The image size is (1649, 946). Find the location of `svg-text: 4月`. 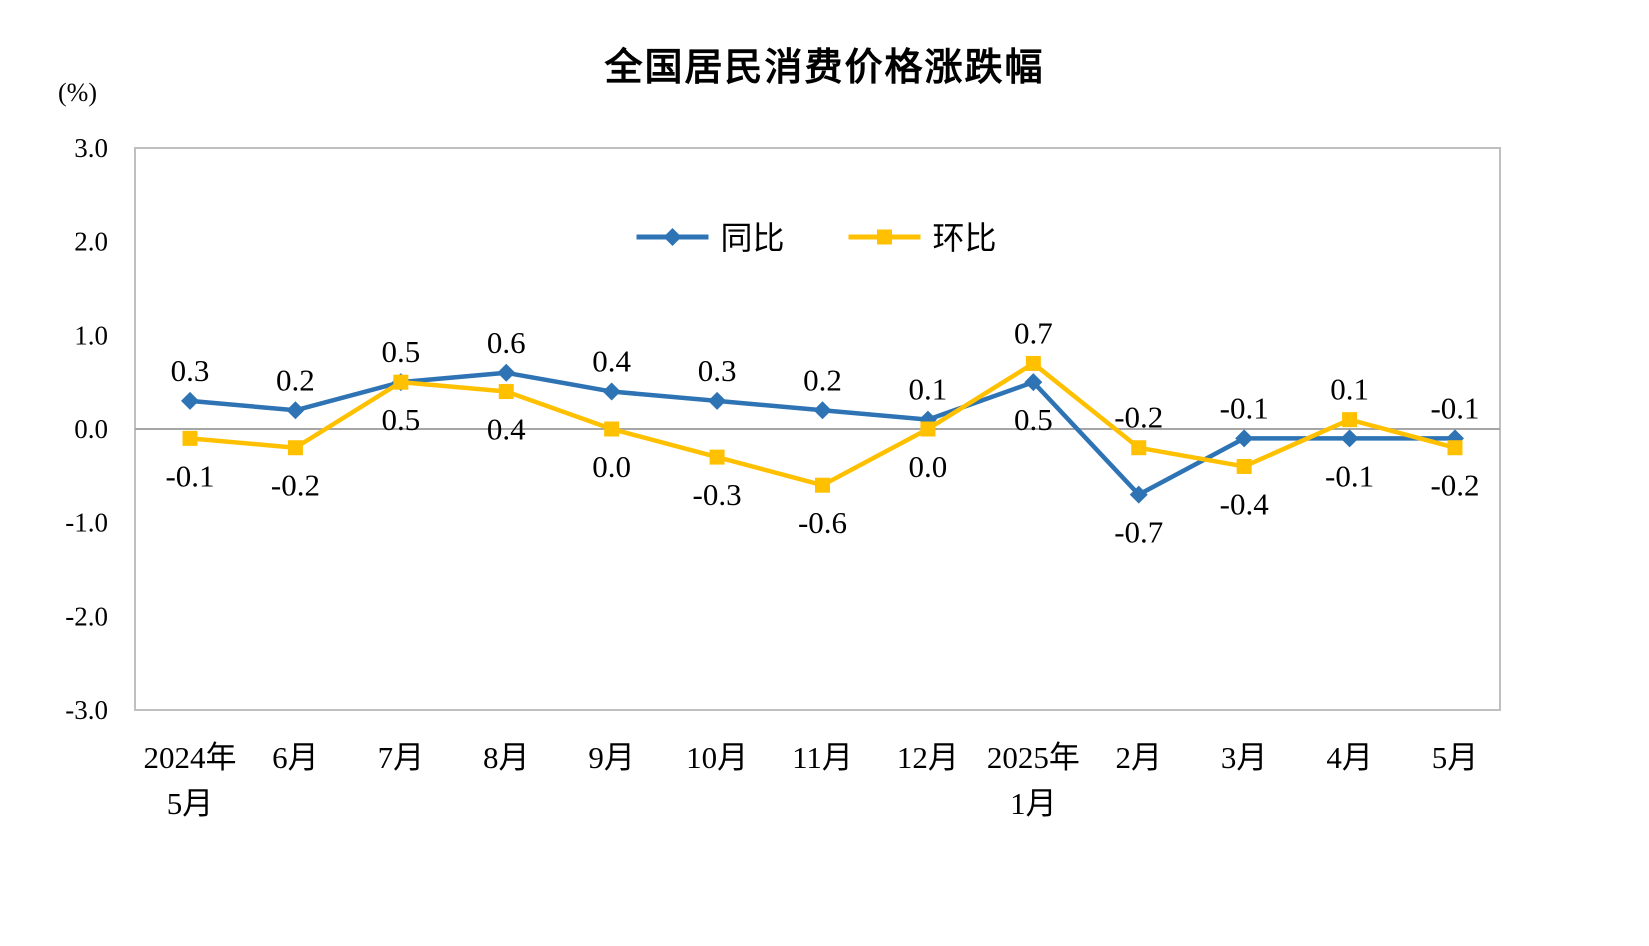

svg-text: 4月 is located at coordinates (1349, 757).